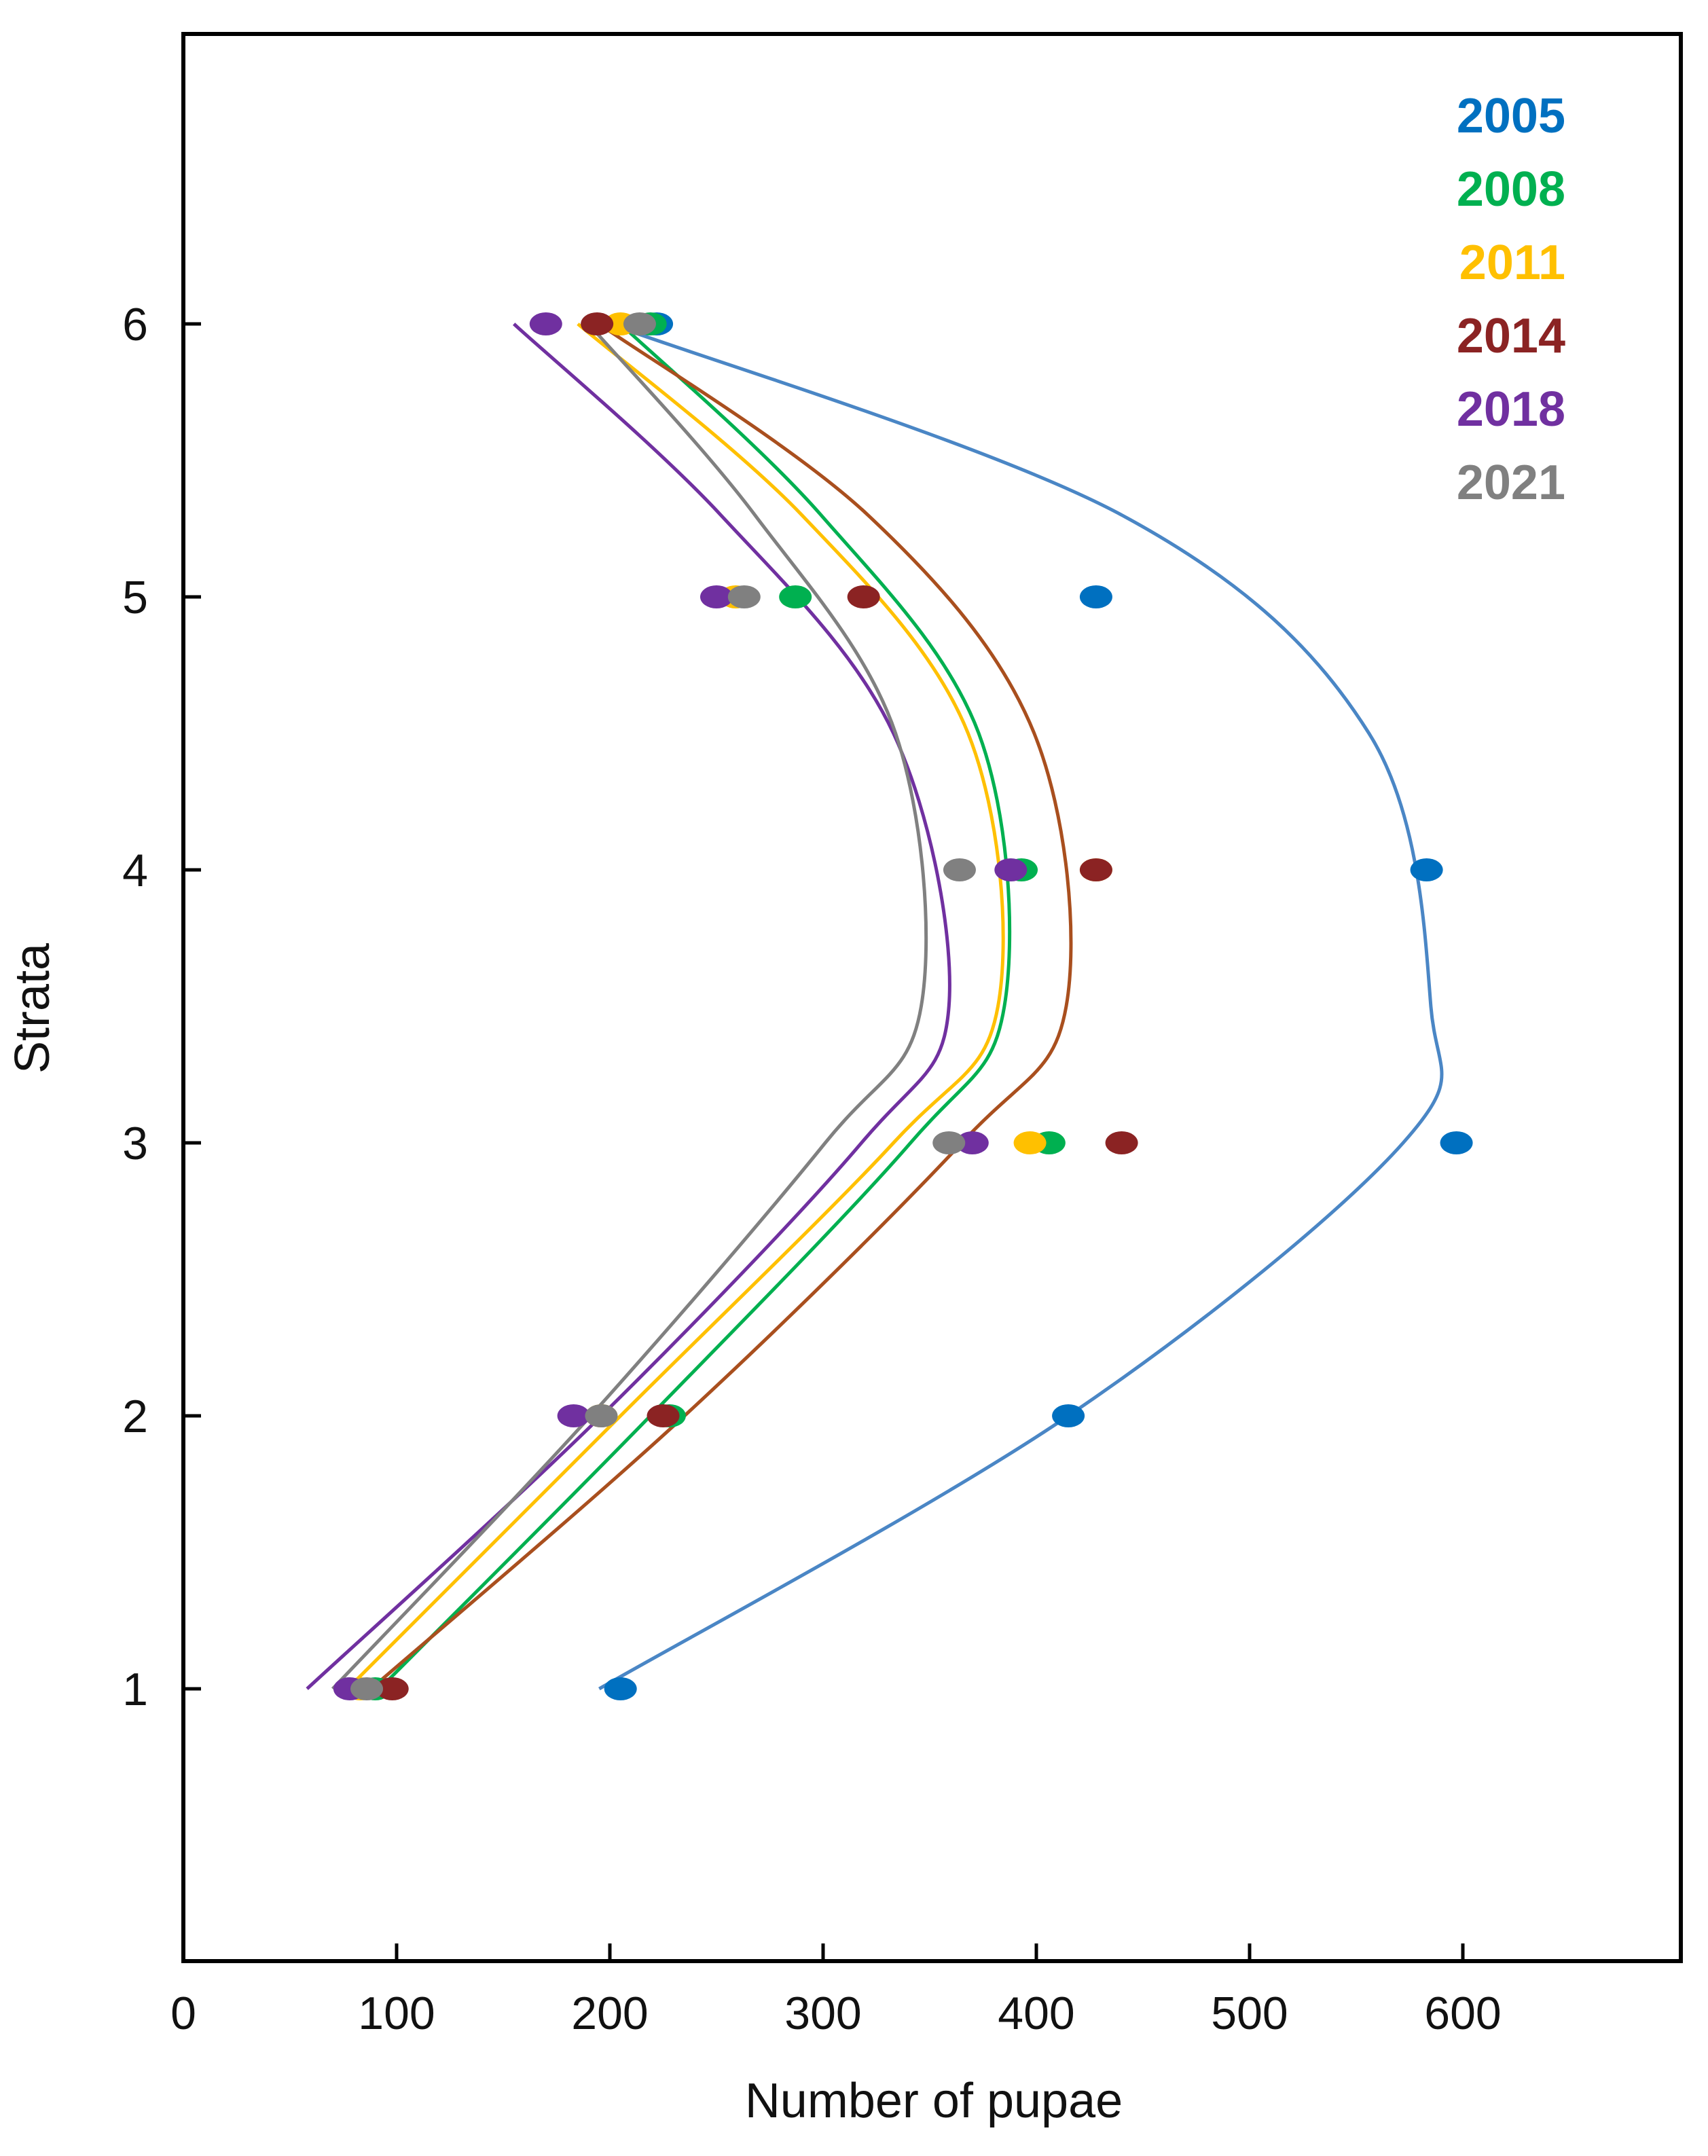 The image size is (1708, 2156). What do you see at coordinates (1511, 300) in the screenshot?
I see `legend: 2005 2008 2011 2014 2018 2021` at bounding box center [1511, 300].